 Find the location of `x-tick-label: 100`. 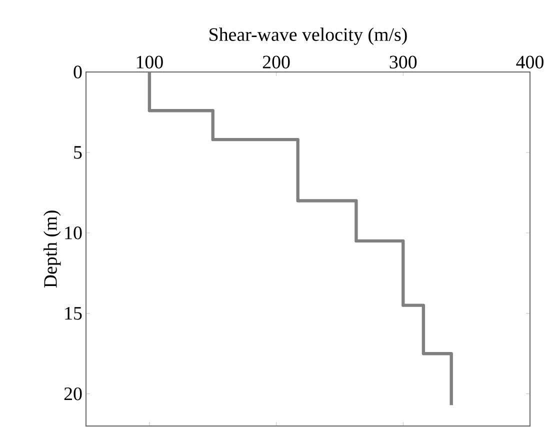

x-tick-label: 100 is located at coordinates (149, 62).